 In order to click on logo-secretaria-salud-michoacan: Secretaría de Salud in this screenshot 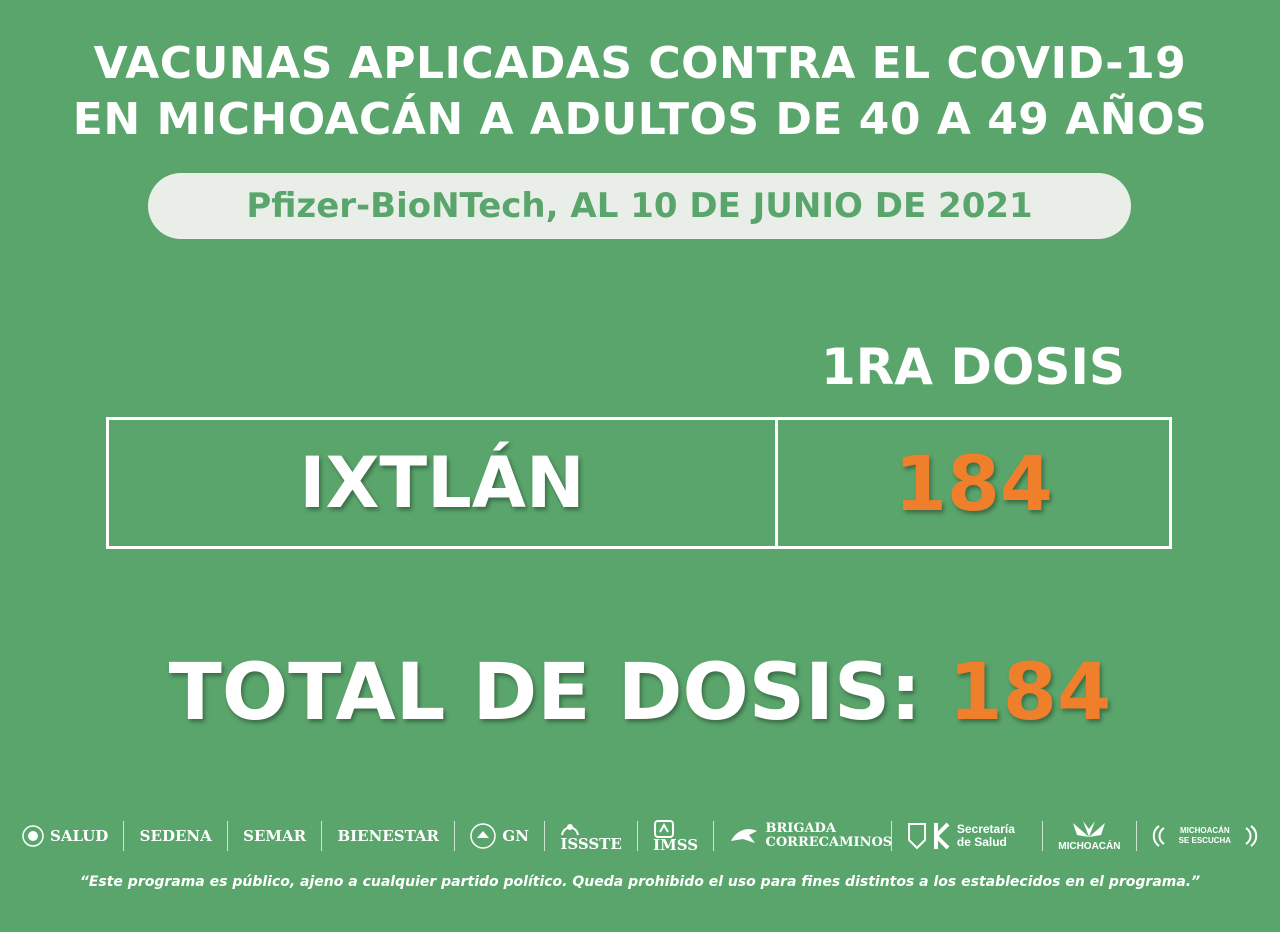, I will do `click(967, 836)`.